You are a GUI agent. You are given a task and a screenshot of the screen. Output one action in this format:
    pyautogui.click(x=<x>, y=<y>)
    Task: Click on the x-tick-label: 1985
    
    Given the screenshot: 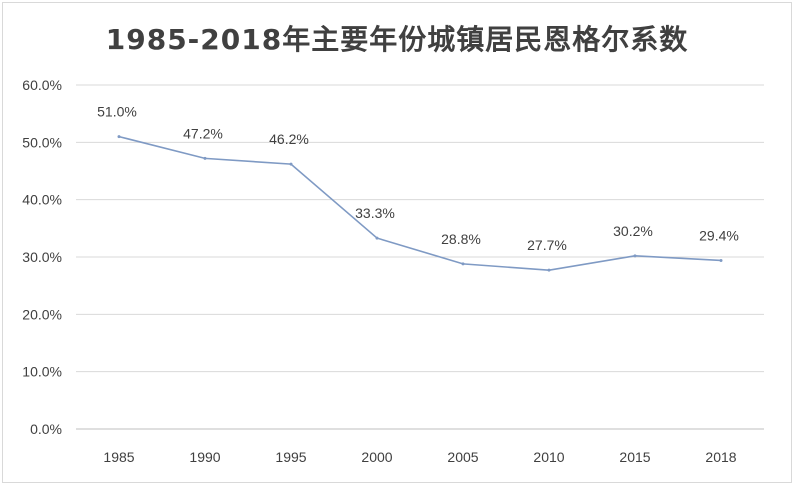 What is the action you would take?
    pyautogui.click(x=118, y=457)
    